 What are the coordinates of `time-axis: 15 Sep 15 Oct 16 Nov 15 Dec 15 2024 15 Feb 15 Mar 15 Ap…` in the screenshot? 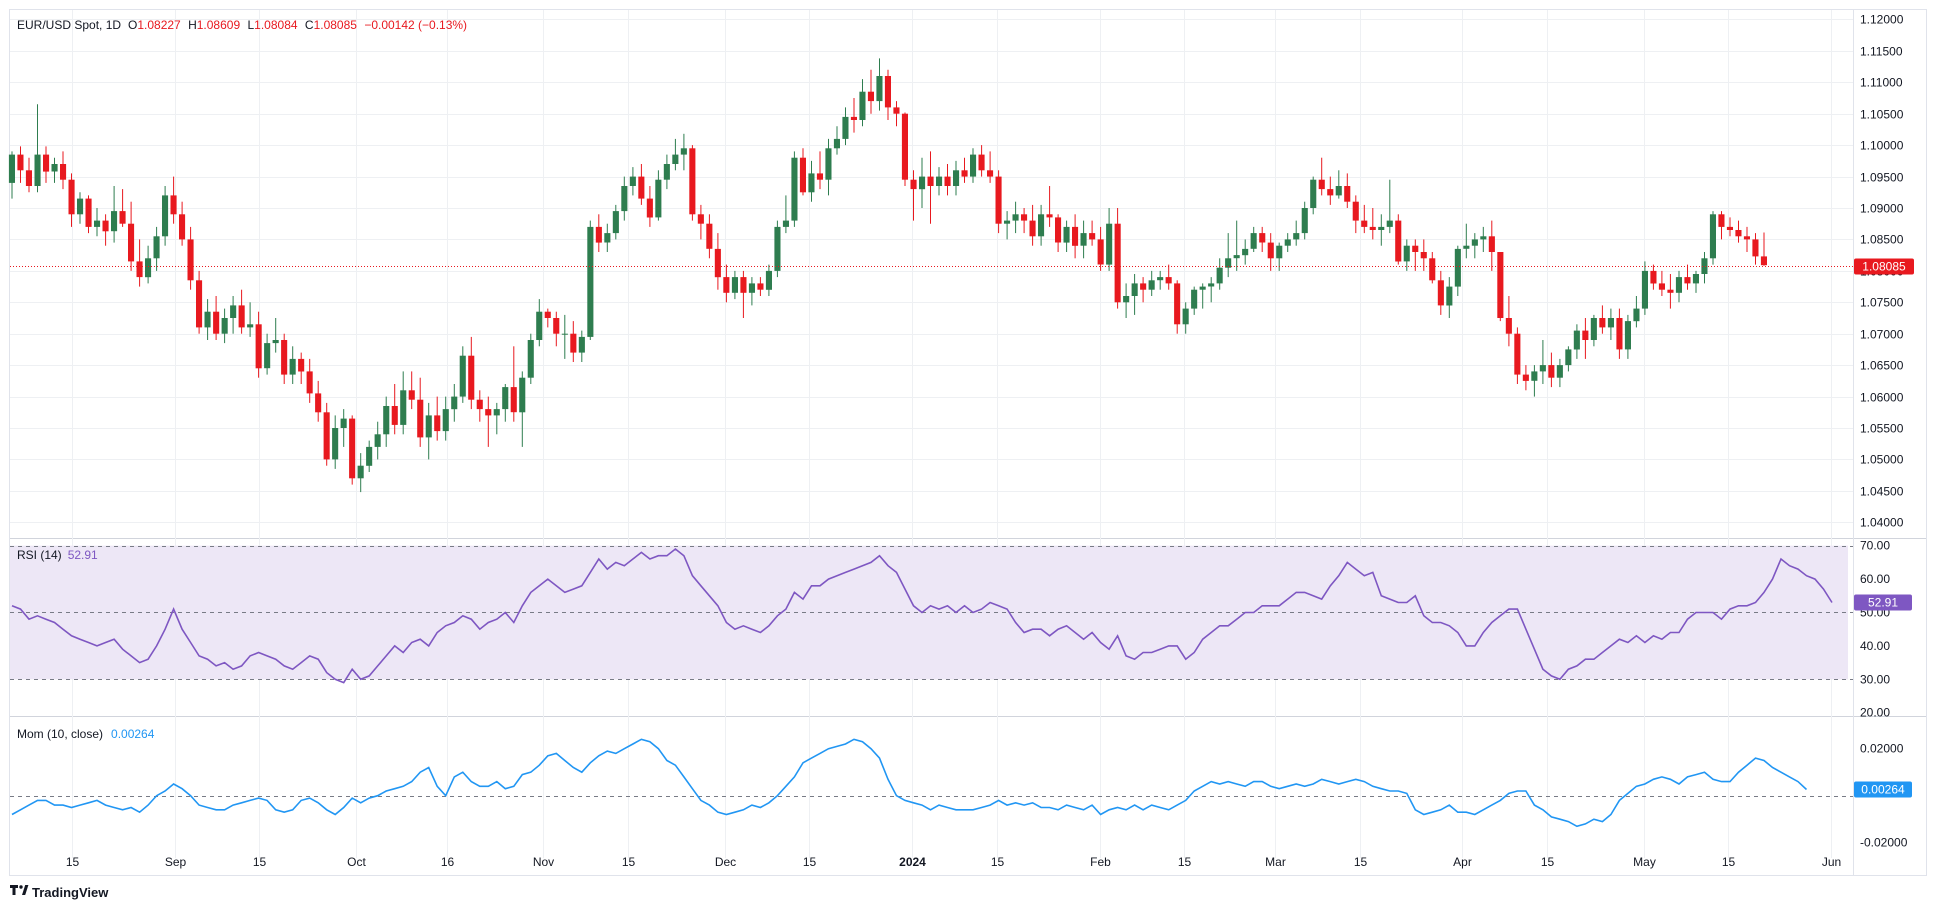 It's located at (953, 862).